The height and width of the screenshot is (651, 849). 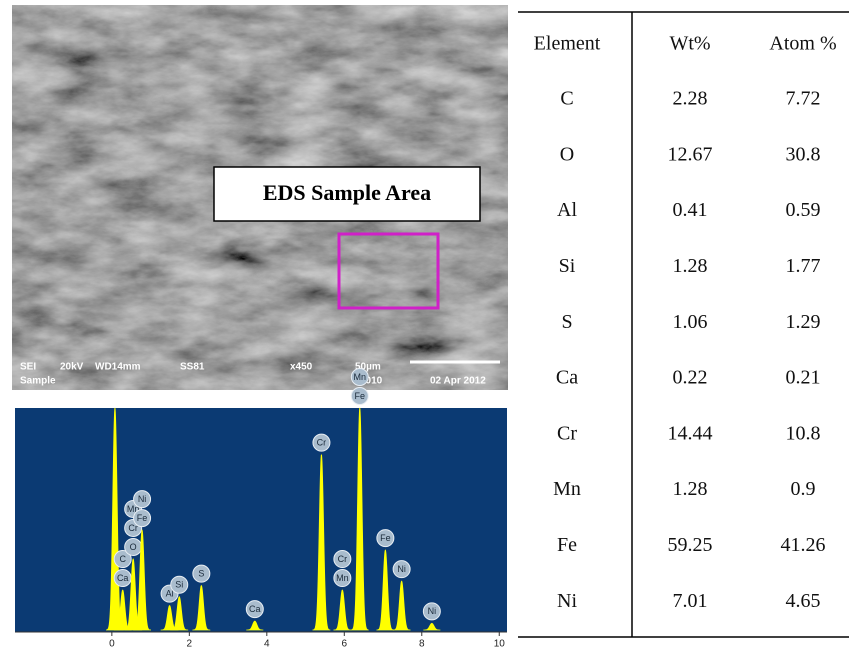 I want to click on table-cell: O, so click(x=567, y=154).